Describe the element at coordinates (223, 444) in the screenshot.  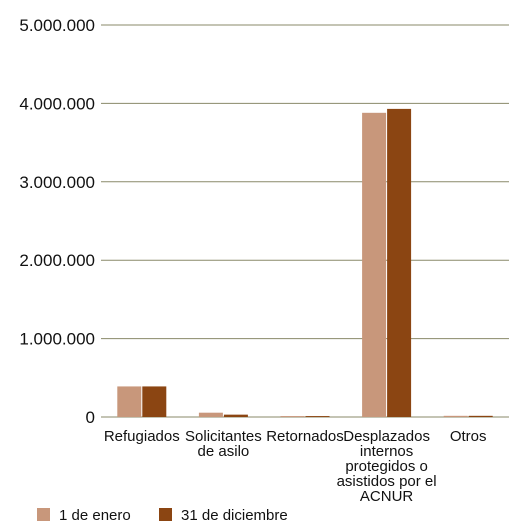
I see `x-tick-label: Solicitantes de asilo` at that location.